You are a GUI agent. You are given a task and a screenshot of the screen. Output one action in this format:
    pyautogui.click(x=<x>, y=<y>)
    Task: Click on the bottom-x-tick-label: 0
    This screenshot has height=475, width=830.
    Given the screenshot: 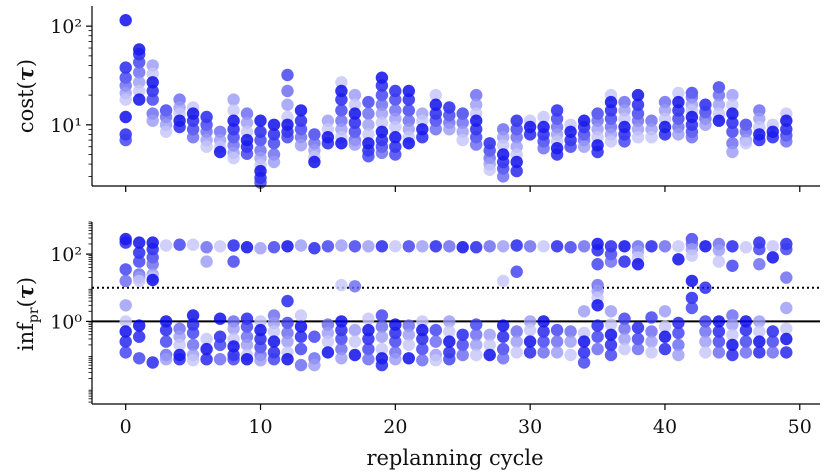 What is the action you would take?
    pyautogui.click(x=126, y=427)
    